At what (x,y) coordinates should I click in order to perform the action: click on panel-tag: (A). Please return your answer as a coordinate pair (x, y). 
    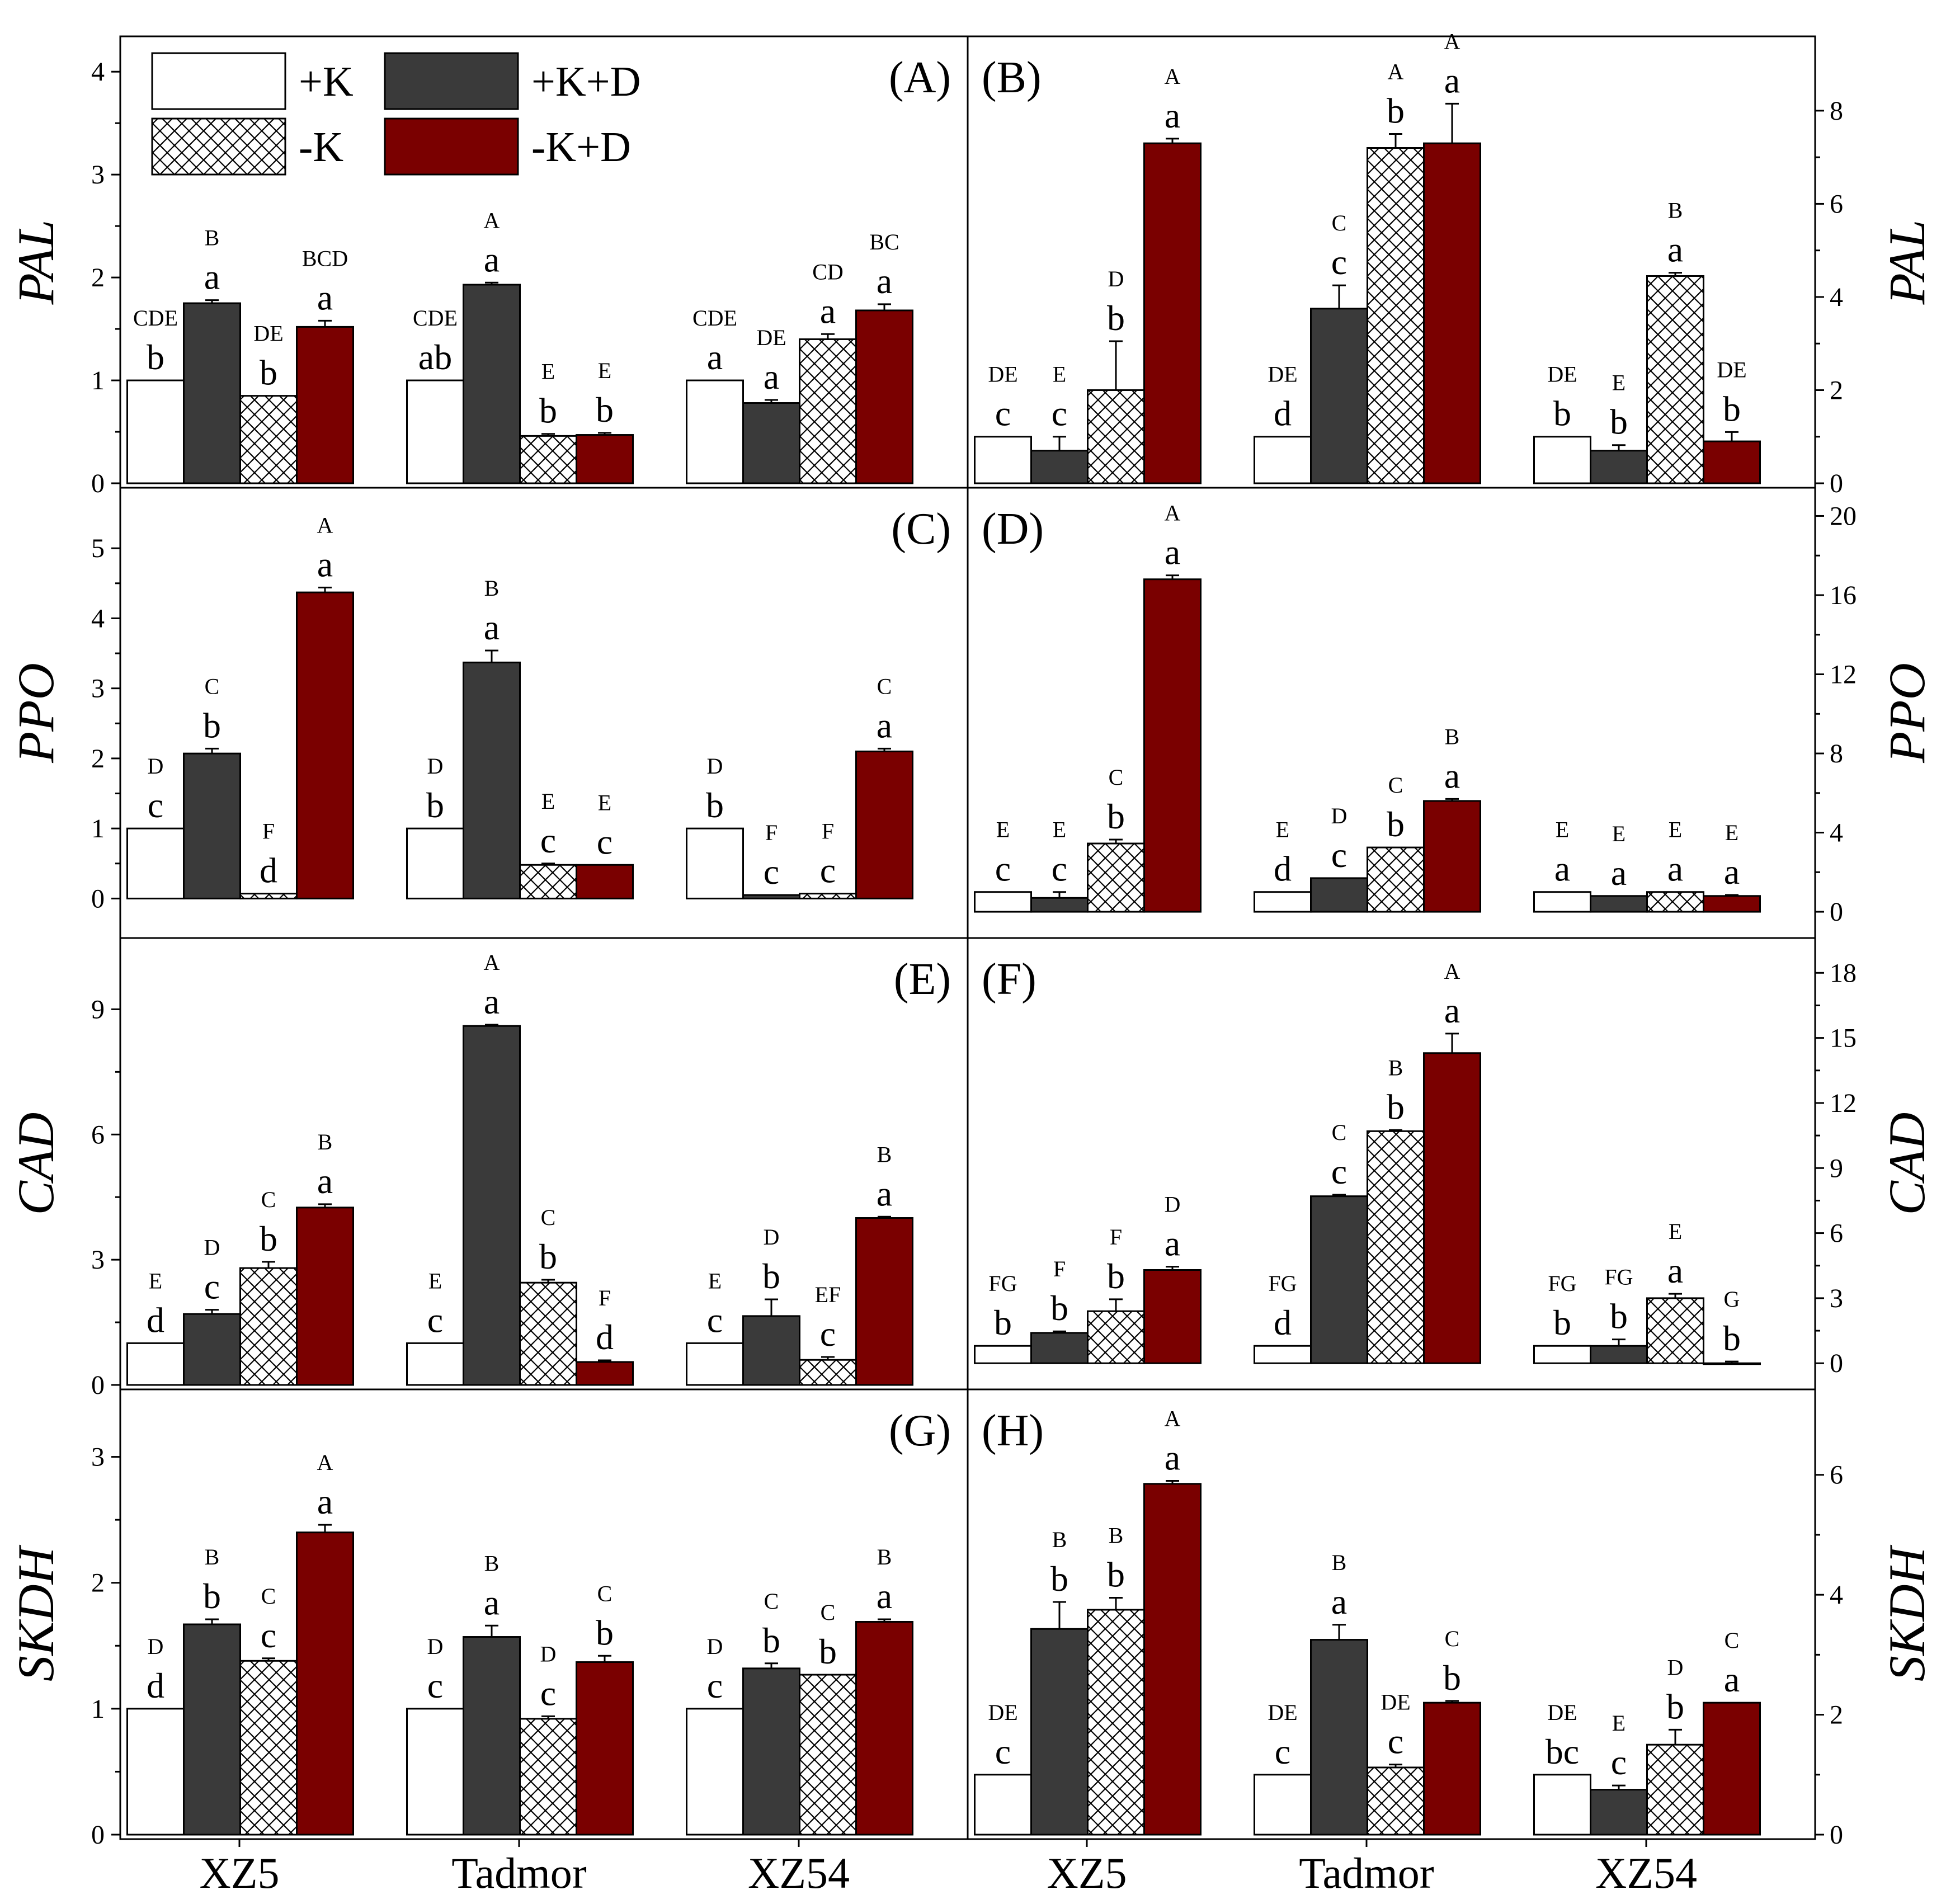
    Looking at the image, I should click on (920, 77).